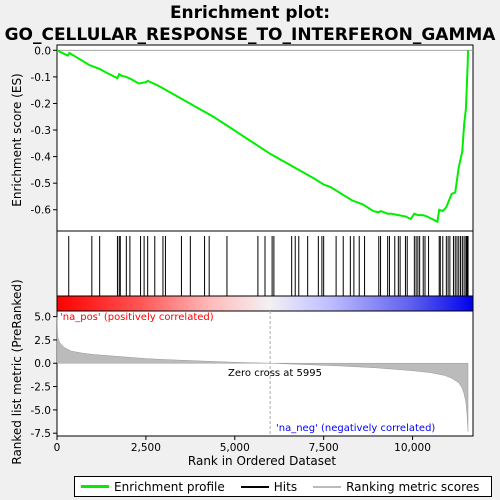 The width and height of the screenshot is (500, 500). What do you see at coordinates (42, 51) in the screenshot?
I see `es-ytick-label: 0.0` at bounding box center [42, 51].